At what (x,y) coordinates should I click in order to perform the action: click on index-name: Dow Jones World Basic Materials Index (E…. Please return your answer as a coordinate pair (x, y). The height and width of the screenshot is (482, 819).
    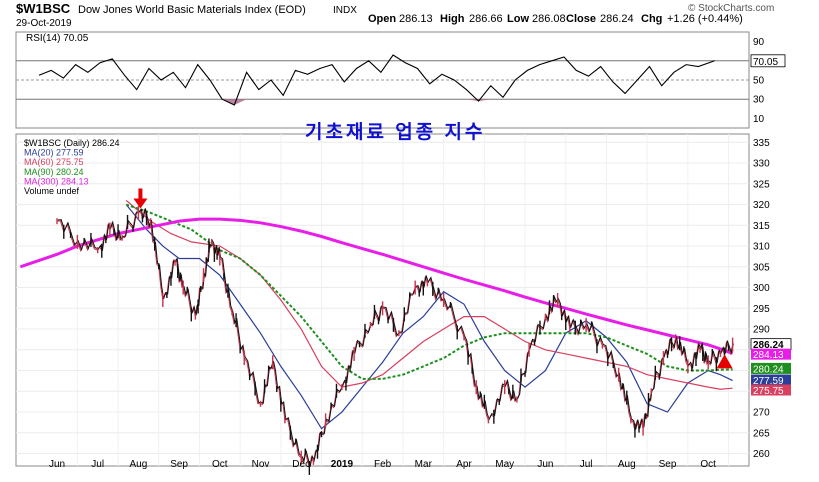
    Looking at the image, I should click on (192, 10).